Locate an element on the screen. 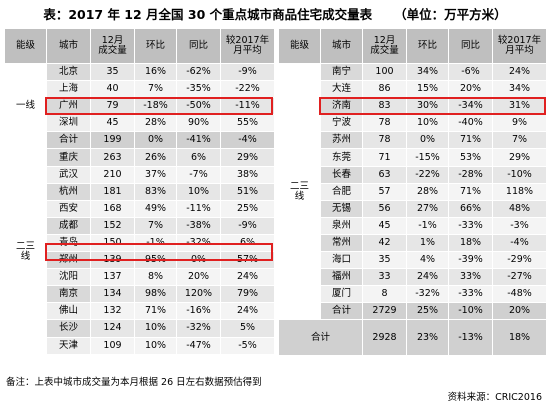  value-cell: 55% is located at coordinates (247, 123).